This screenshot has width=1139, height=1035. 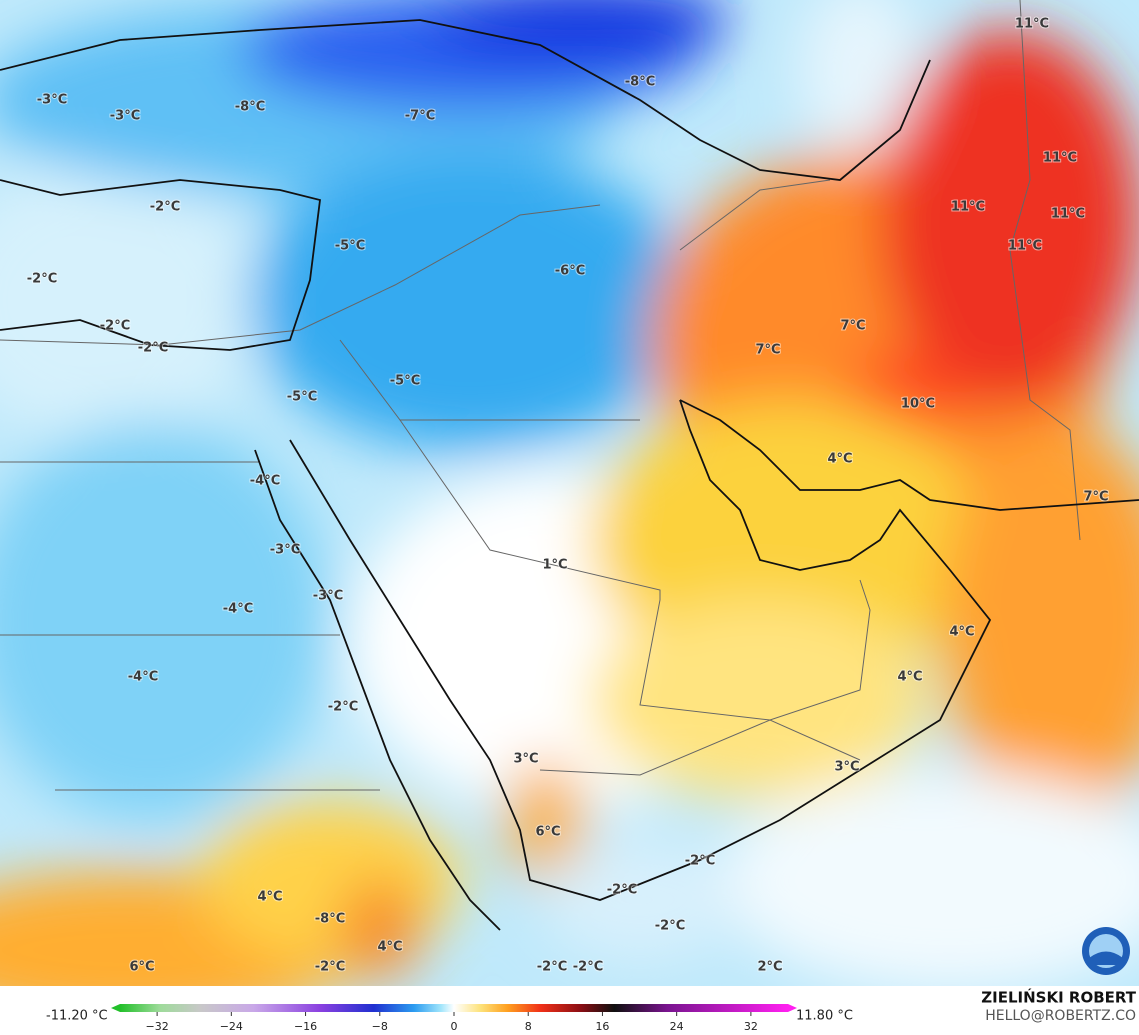 I want to click on colorbar-tick-label: 24, so click(x=677, y=1026).